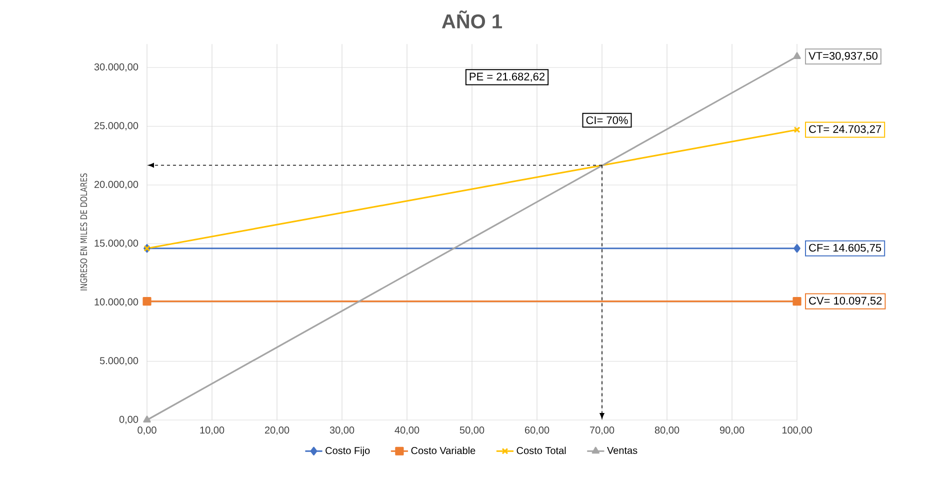 The height and width of the screenshot is (488, 939). Describe the element at coordinates (472, 19) in the screenshot. I see `chart-title: AÑO 1` at that location.